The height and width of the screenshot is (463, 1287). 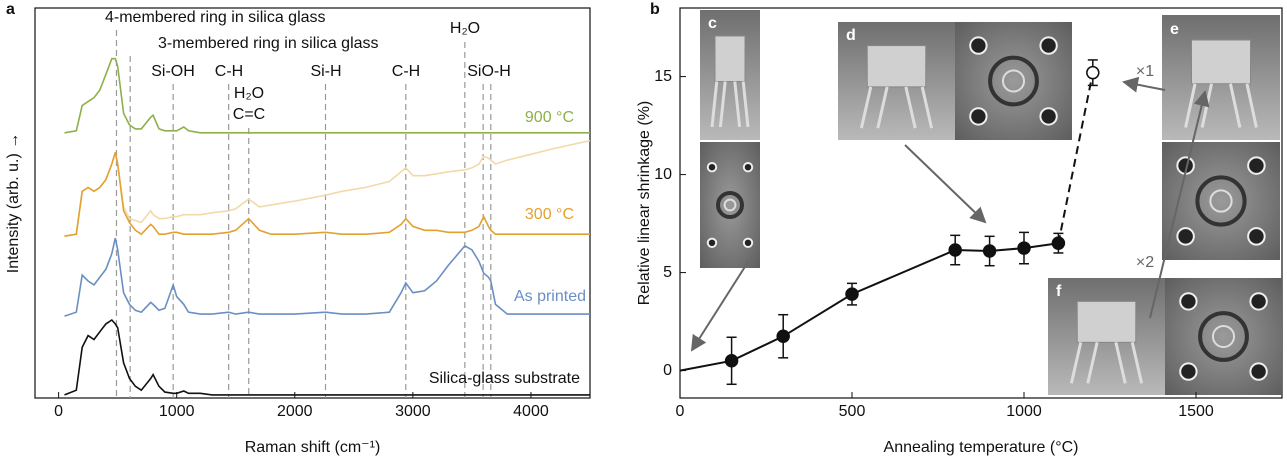 I want to click on inset-label: e, so click(x=1174, y=29).